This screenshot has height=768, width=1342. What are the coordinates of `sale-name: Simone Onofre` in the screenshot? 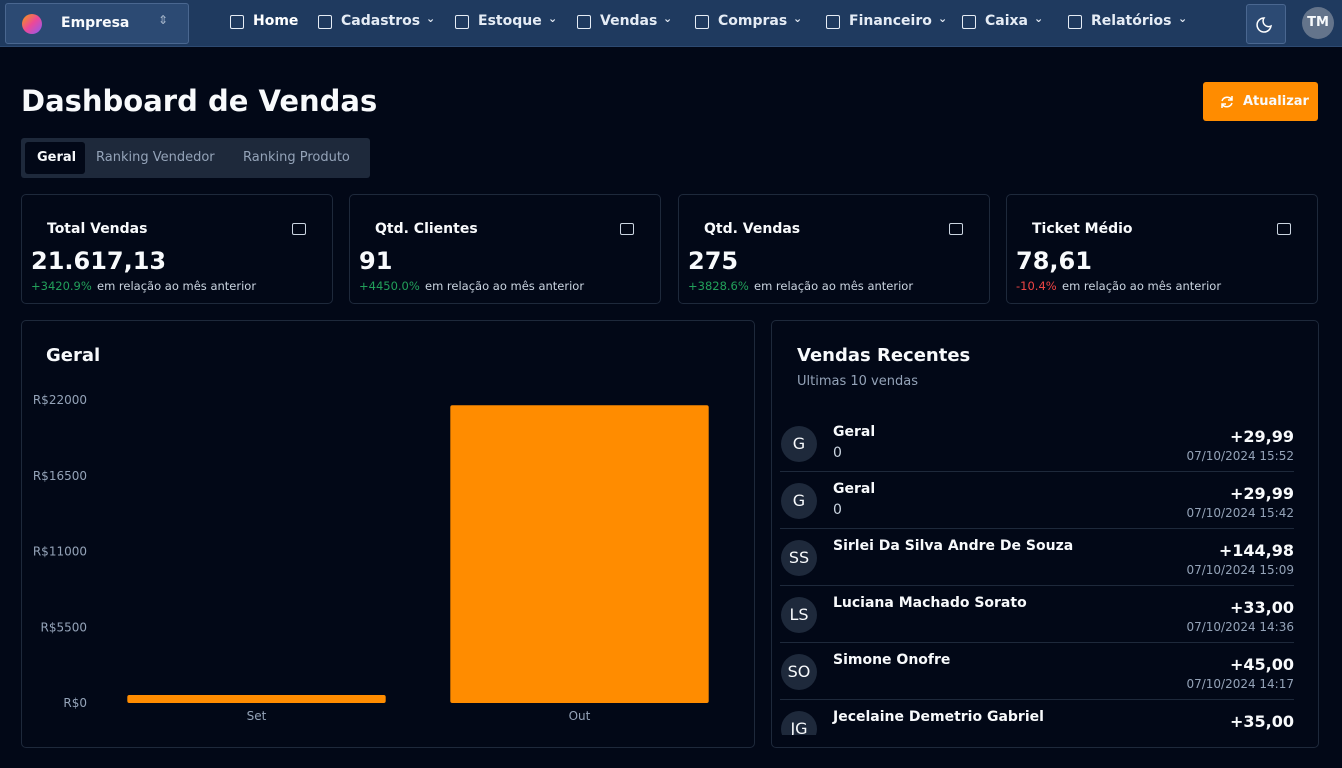 It's located at (892, 660).